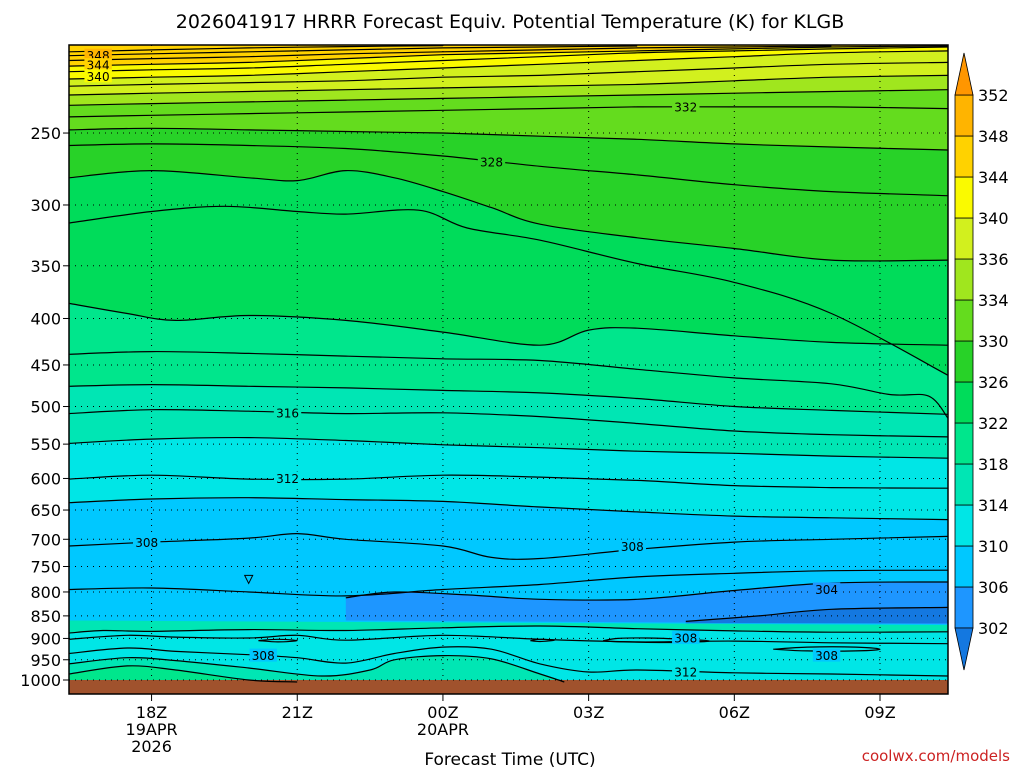 Image resolution: width=1024 pixels, height=768 pixels. What do you see at coordinates (45, 638) in the screenshot?
I see `y-tick-label: 900` at bounding box center [45, 638].